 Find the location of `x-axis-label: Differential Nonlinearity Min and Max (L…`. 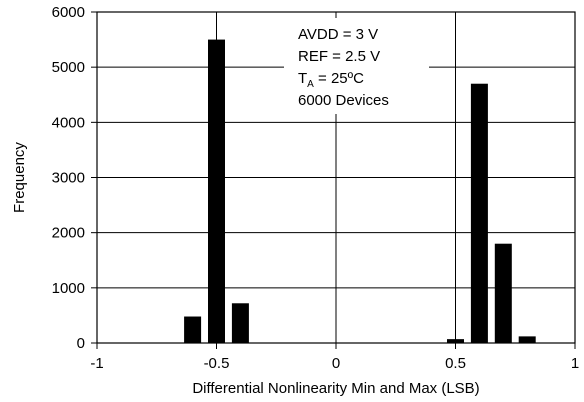

x-axis-label: Differential Nonlinearity Min and Max (L… is located at coordinates (335, 388).